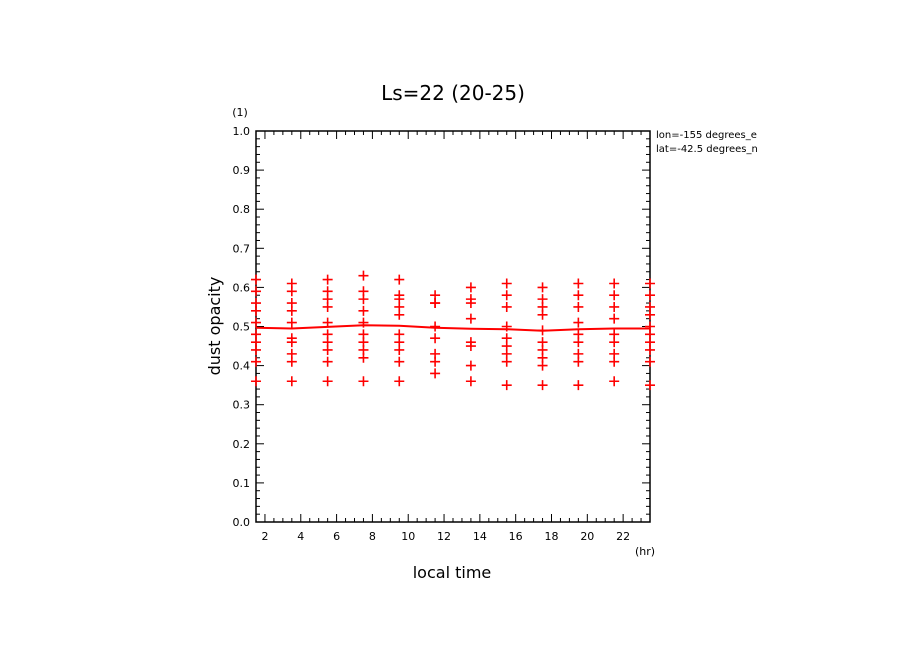 The image size is (904, 654). I want to click on annotation-lat: lat=-42.5 degrees_n, so click(707, 149).